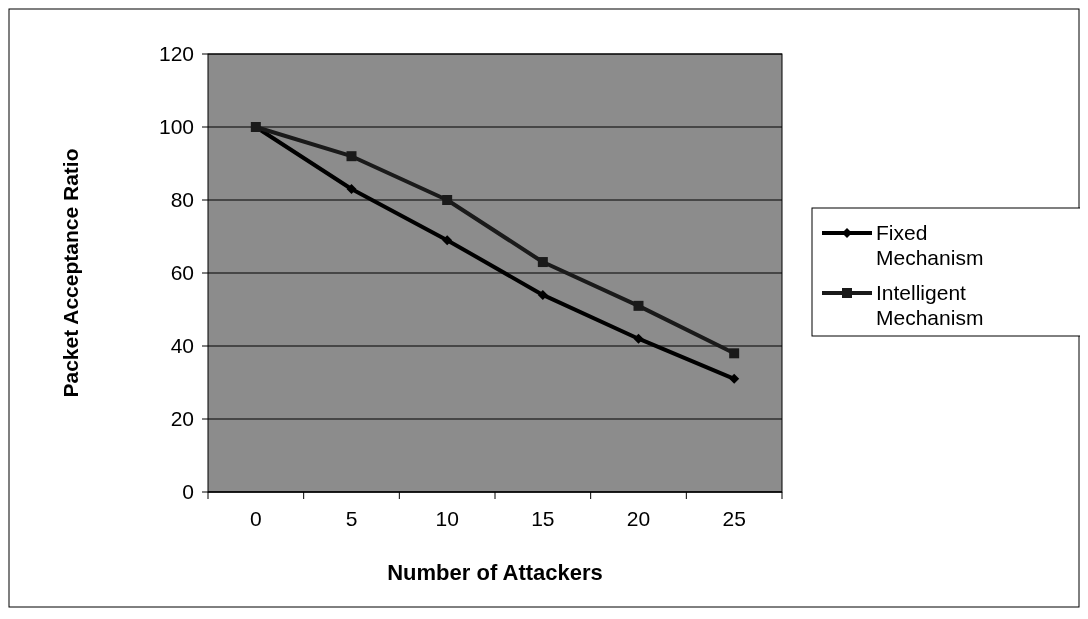 Image resolution: width=1088 pixels, height=619 pixels. Describe the element at coordinates (495, 572) in the screenshot. I see `x-axis-title: Number of Attackers` at that location.